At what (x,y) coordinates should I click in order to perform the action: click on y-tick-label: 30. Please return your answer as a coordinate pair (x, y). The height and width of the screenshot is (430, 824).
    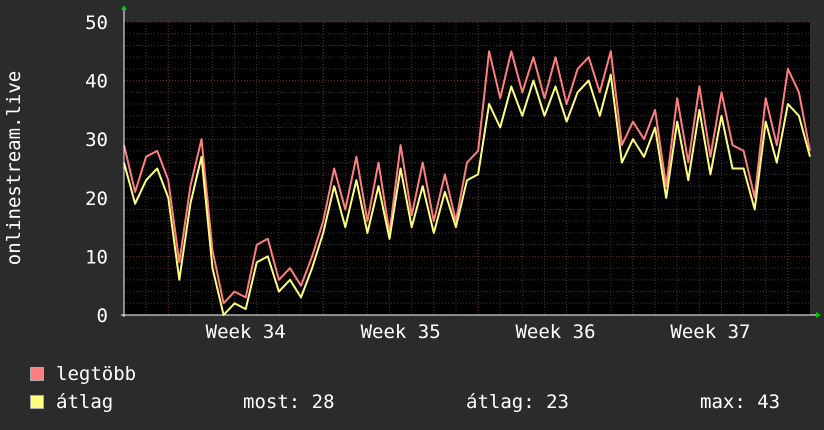
    Looking at the image, I should click on (96, 140).